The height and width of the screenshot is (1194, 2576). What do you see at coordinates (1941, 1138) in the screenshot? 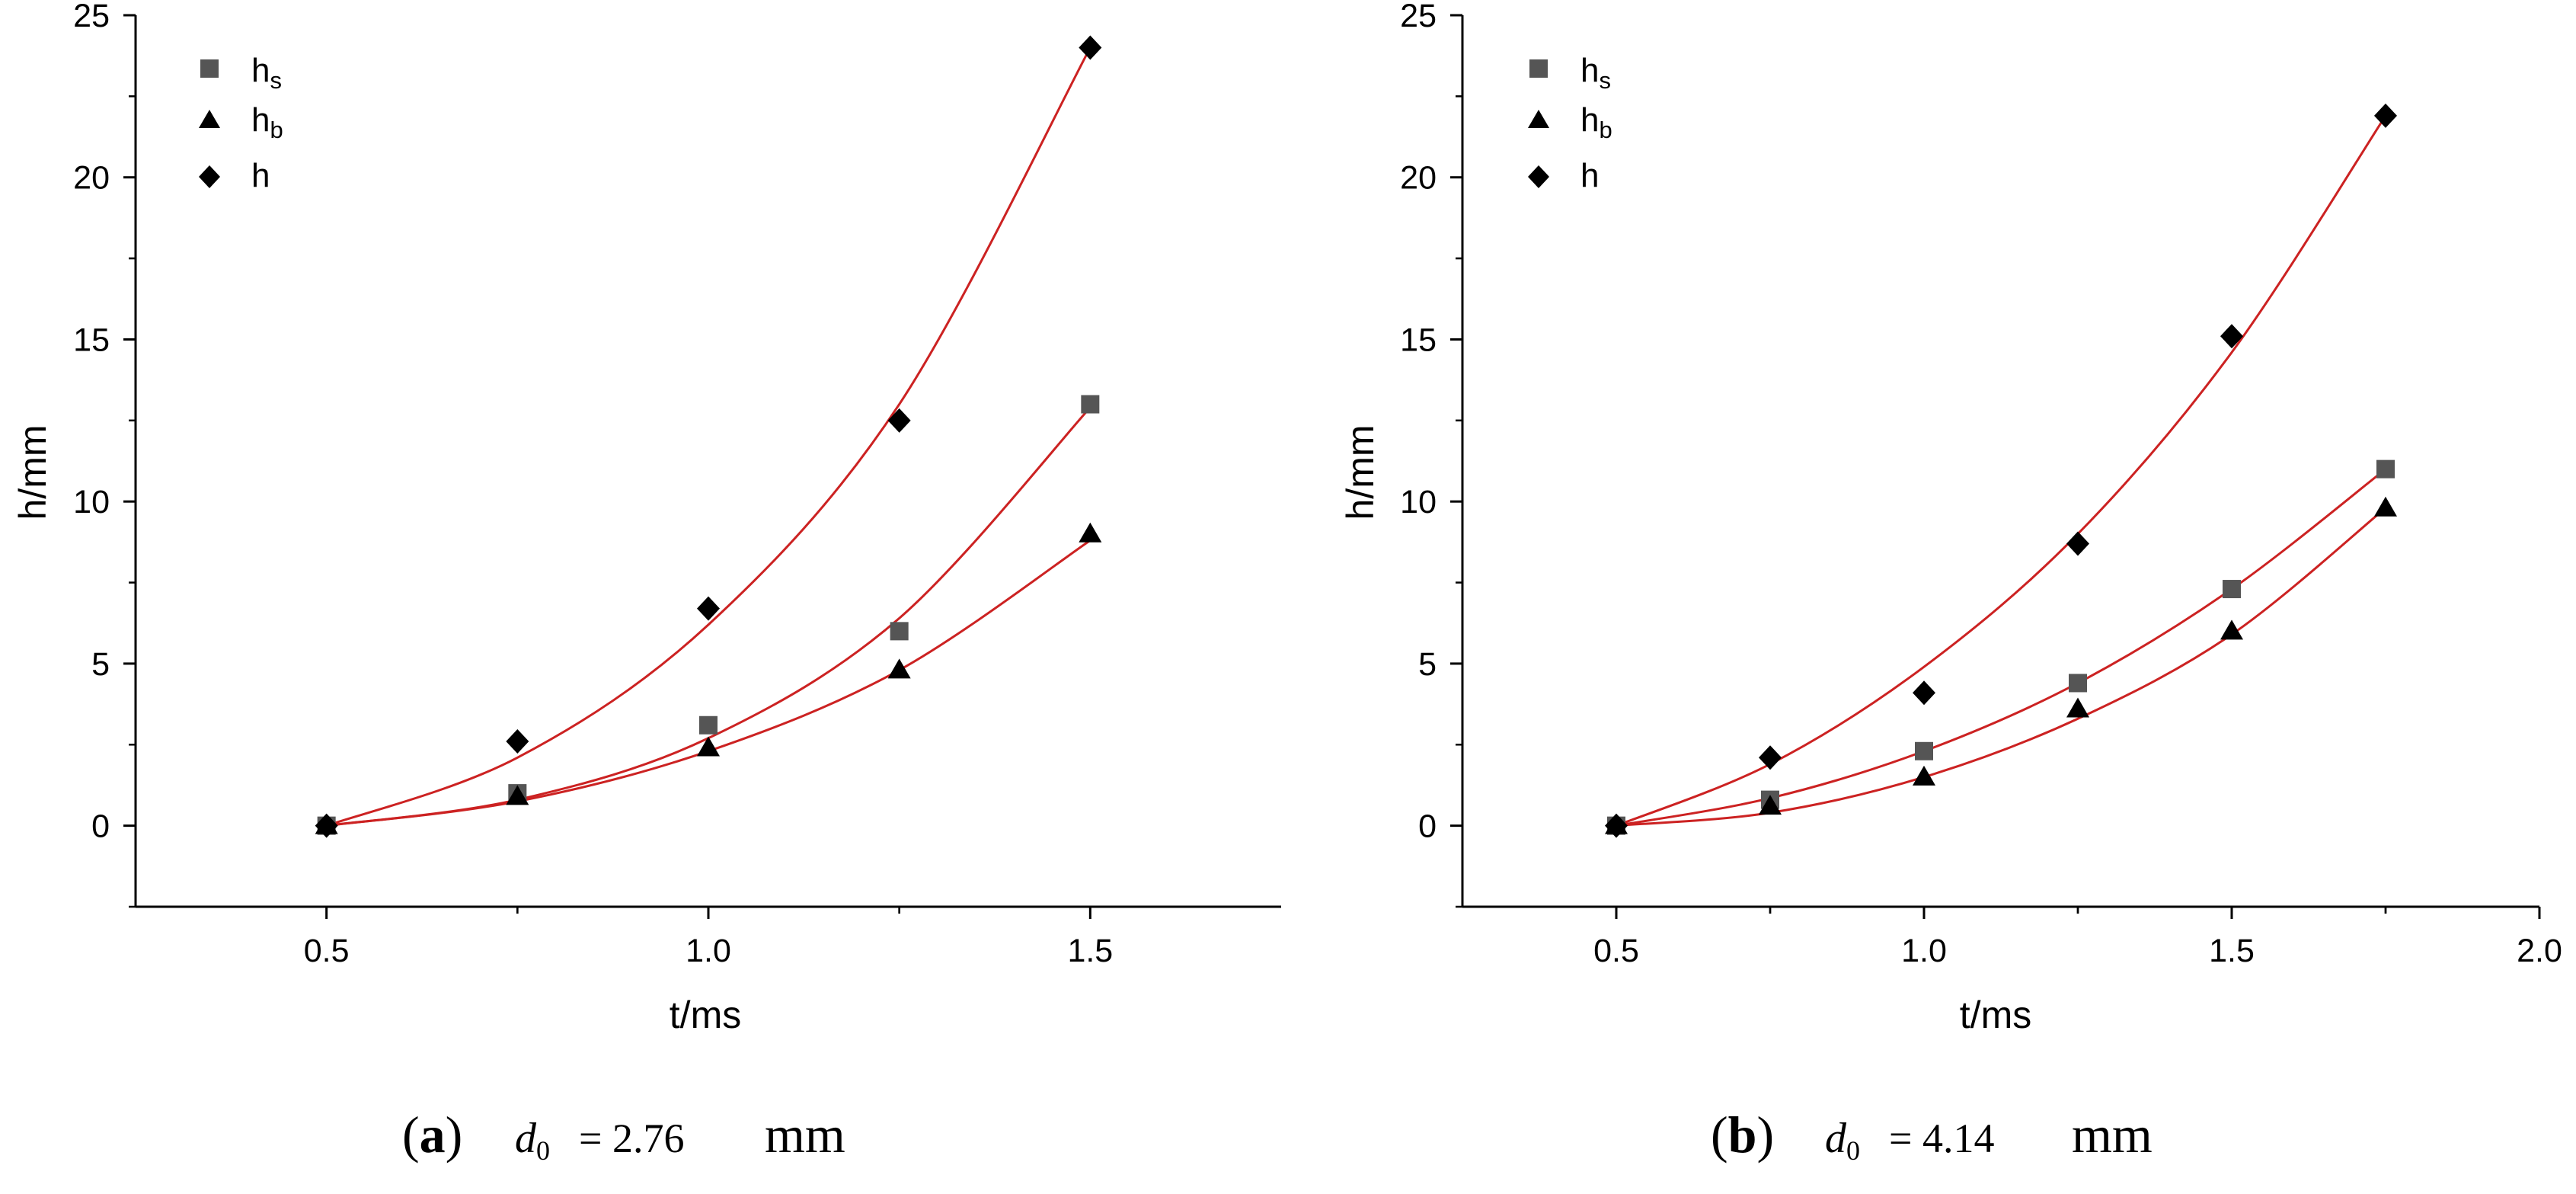
I see `caption-value-b: = 4.14` at bounding box center [1941, 1138].